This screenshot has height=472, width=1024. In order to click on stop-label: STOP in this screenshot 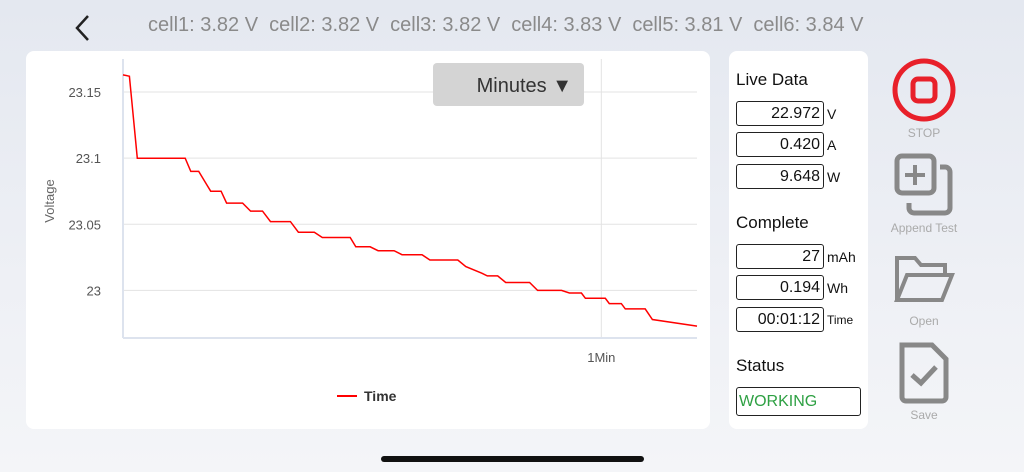, I will do `click(924, 133)`.